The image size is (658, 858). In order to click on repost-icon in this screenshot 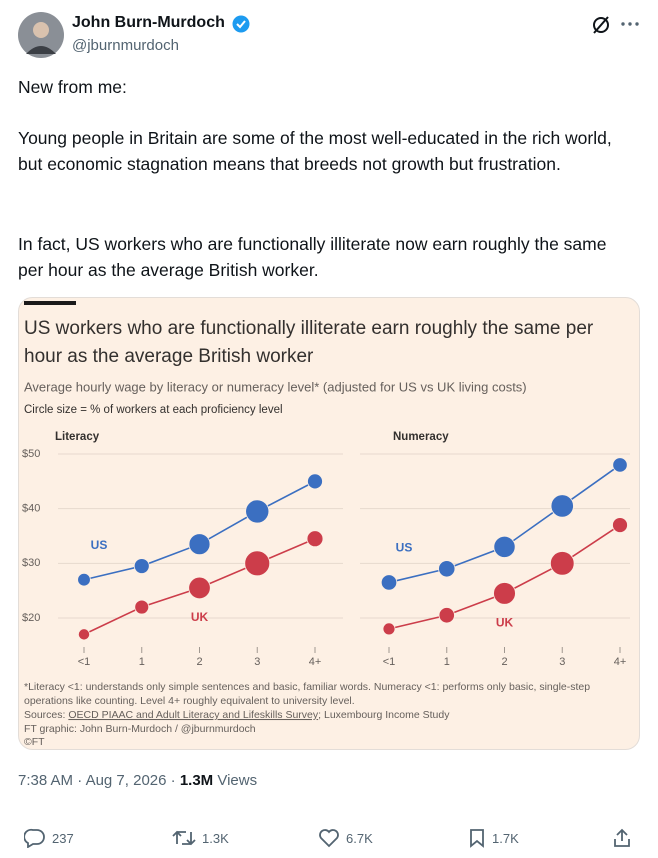, I will do `click(184, 838)`.